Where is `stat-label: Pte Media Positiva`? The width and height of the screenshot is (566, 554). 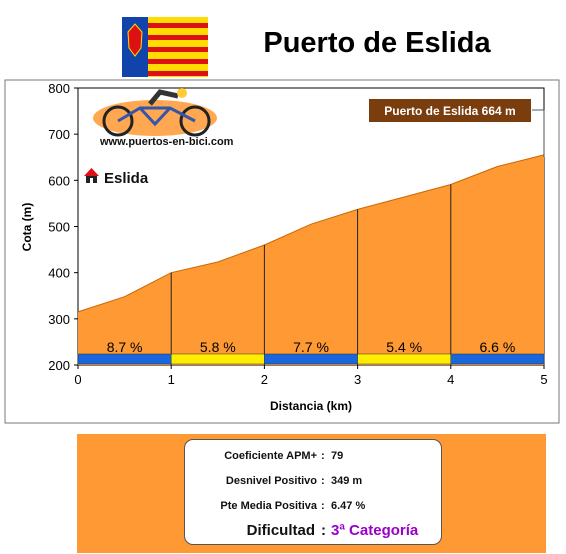
stat-label: Pte Media Positiva is located at coordinates (268, 506).